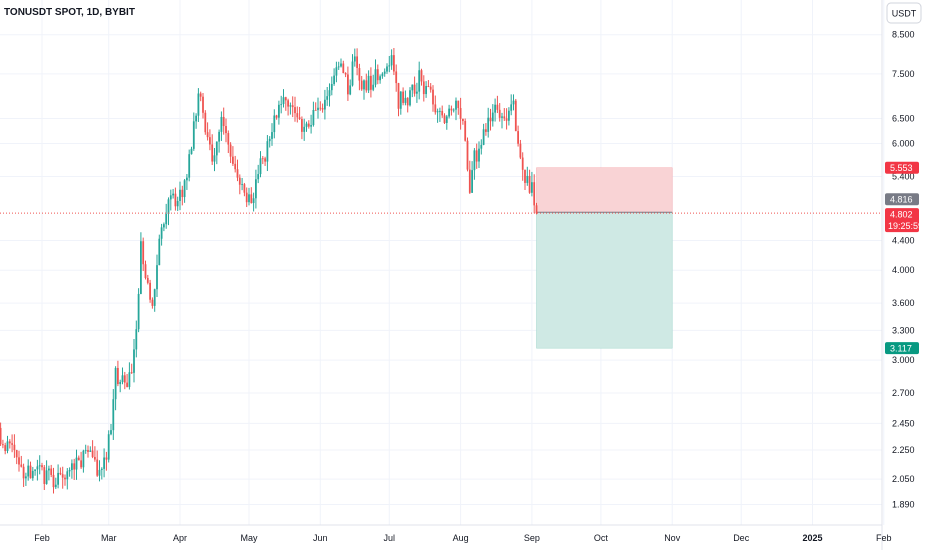  I want to click on time-axis: Feb Mar Apr May Jun Jul Aug Sep Oct Nov Dec 2025 Feb, so click(462, 538).